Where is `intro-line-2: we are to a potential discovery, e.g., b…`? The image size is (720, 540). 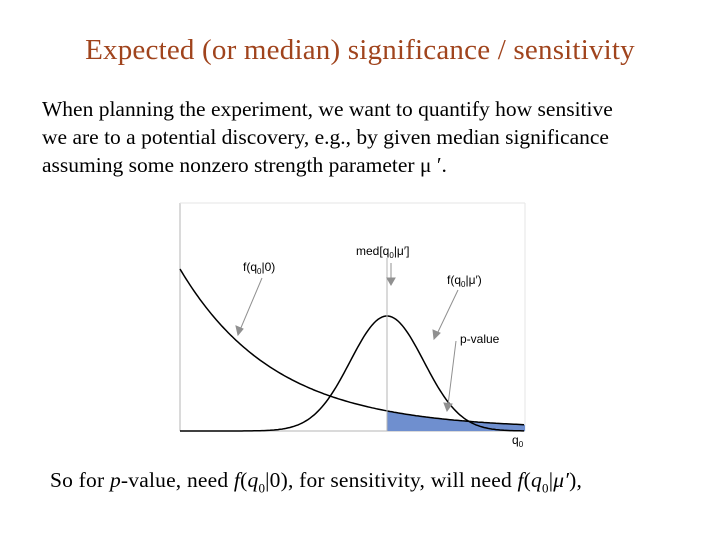
intro-line-2: we are to a potential discovery, e.g., b… is located at coordinates (325, 137).